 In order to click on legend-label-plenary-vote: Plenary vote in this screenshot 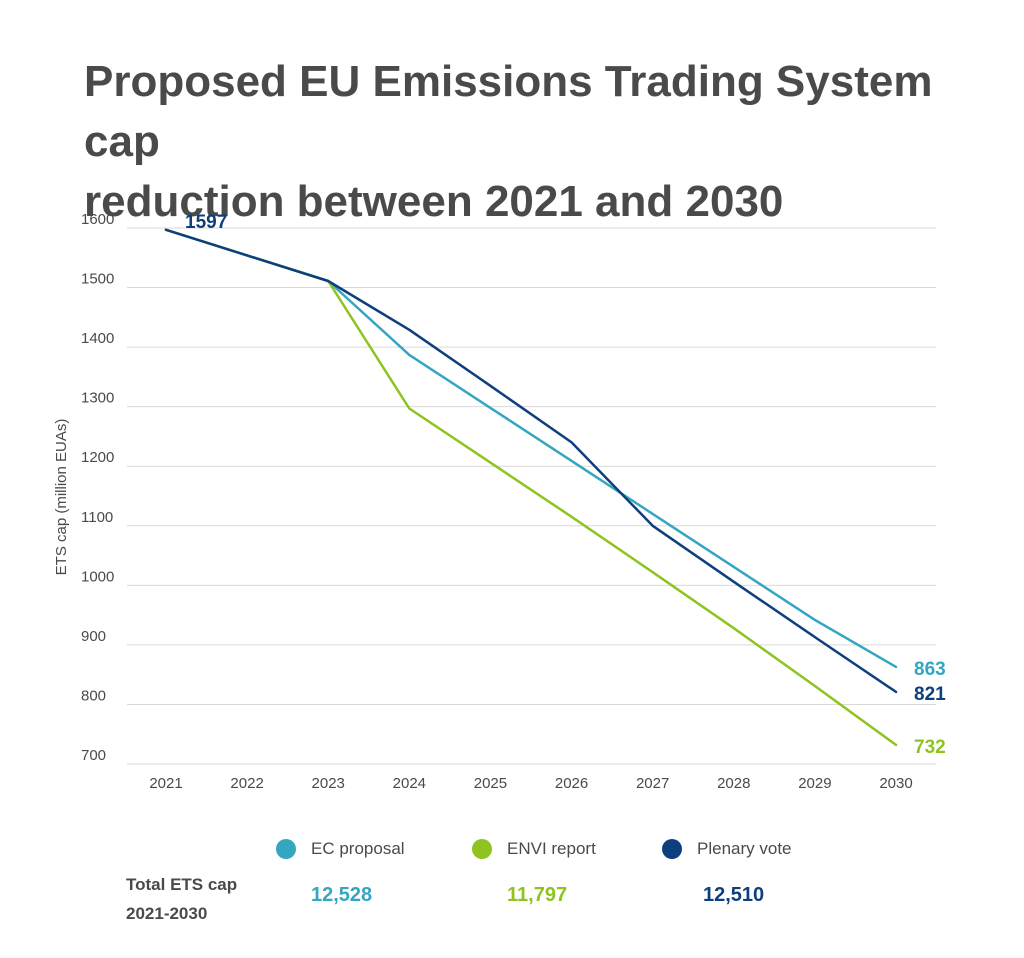, I will do `click(744, 848)`.